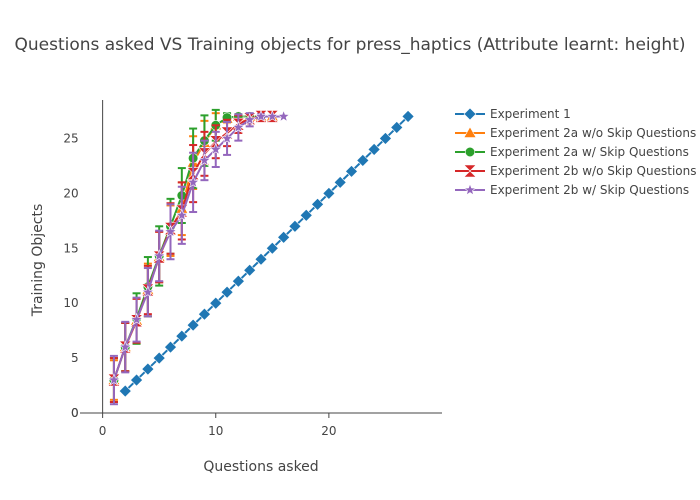  I want to click on y-tick-label: 20, so click(70, 193).